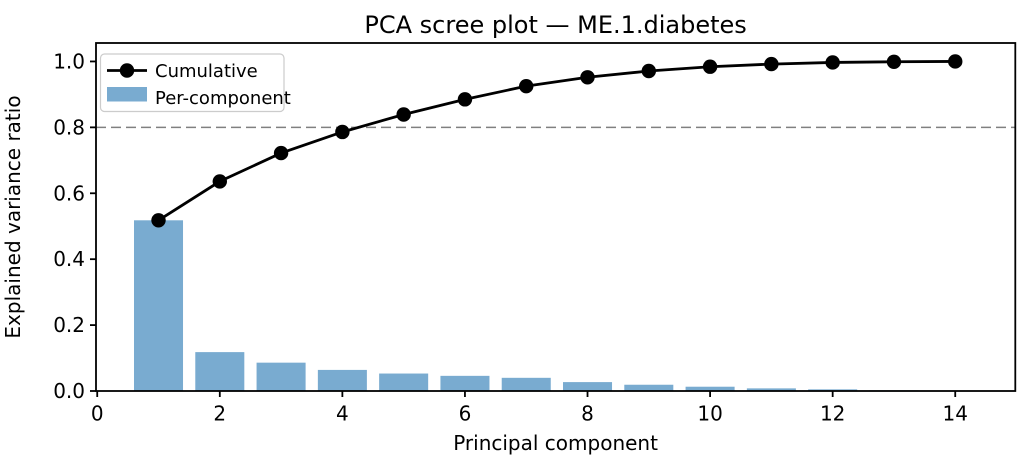 This screenshot has height=474, width=1036. I want to click on x-tick-label-4: 4, so click(342, 414).